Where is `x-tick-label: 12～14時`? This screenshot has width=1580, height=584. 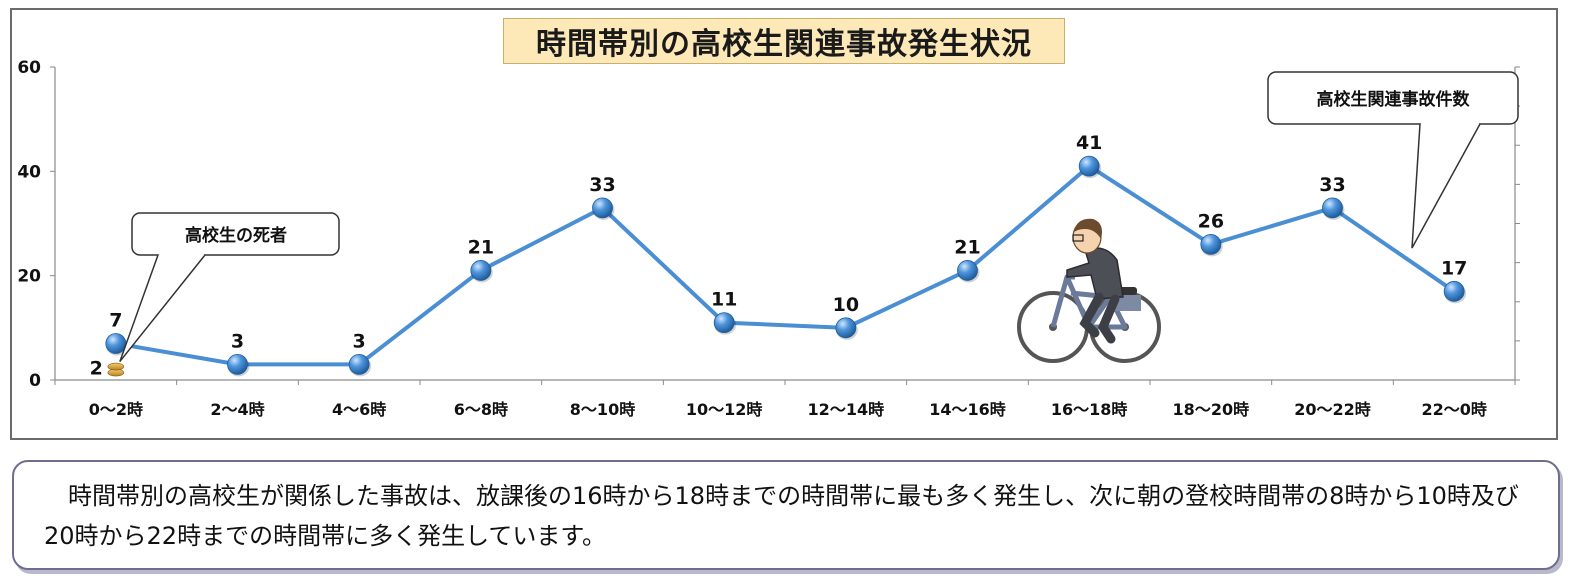
x-tick-label: 12～14時 is located at coordinates (846, 409).